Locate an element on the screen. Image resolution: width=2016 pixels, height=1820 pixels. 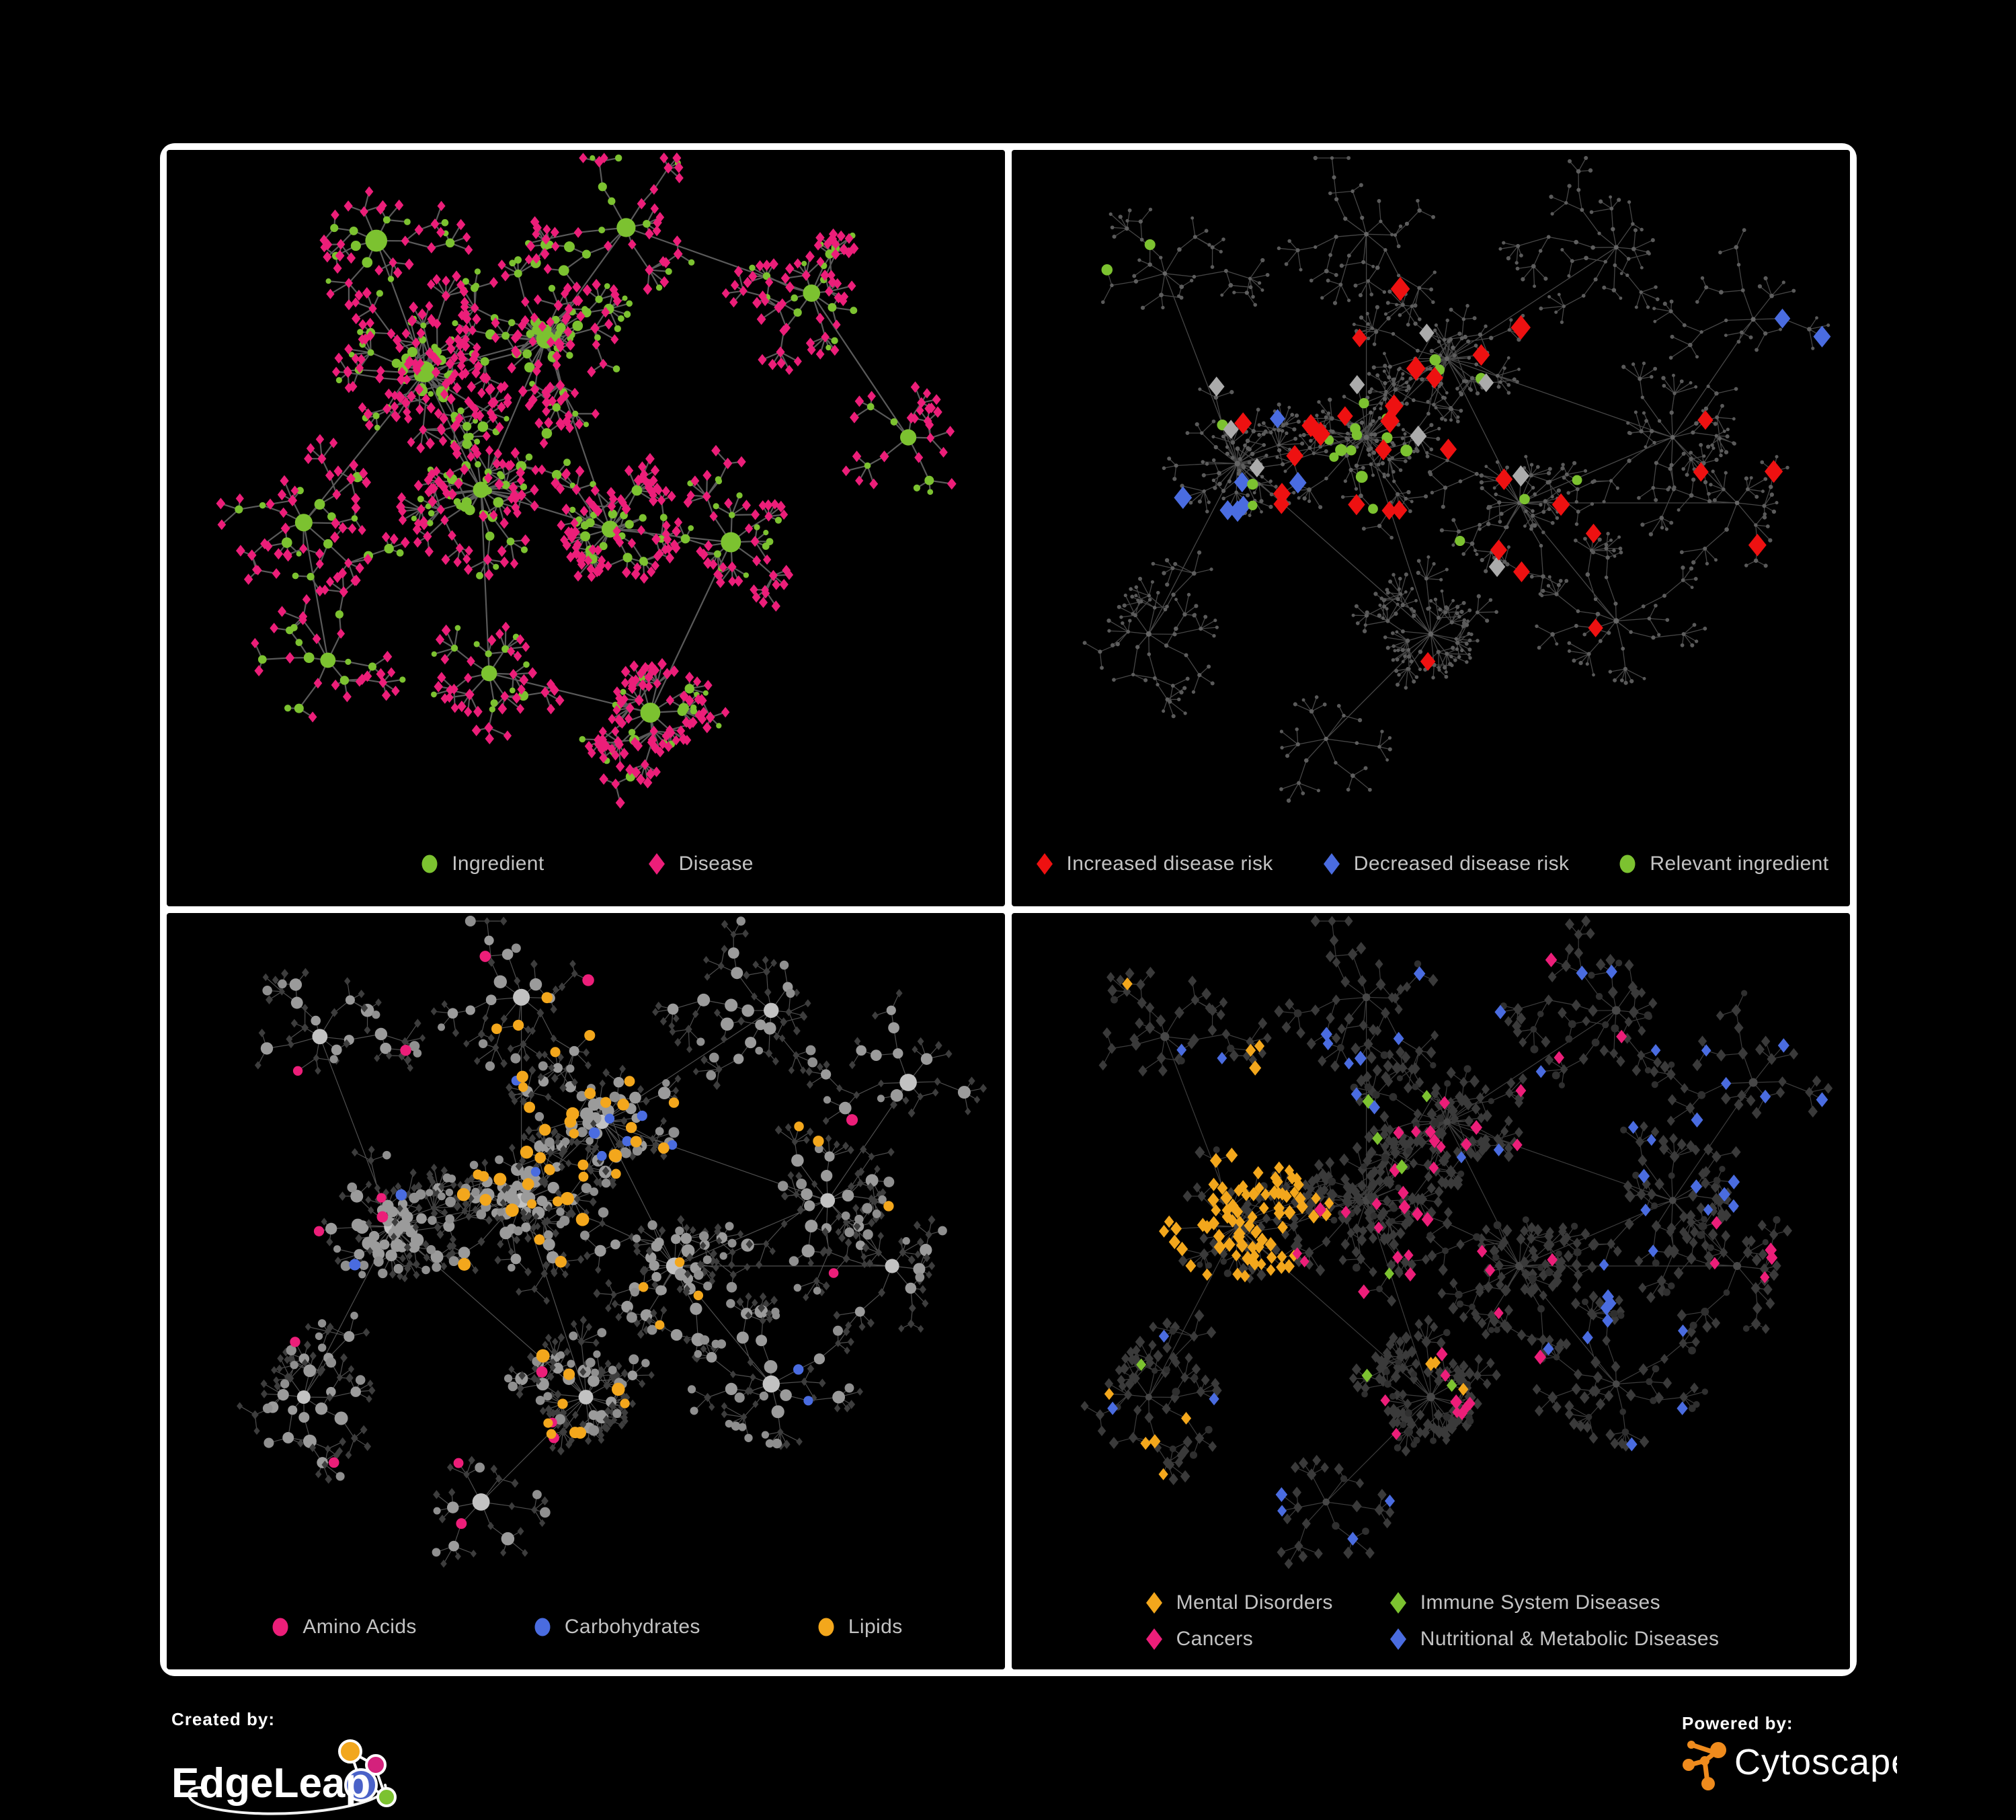
legend-label: Mental Disorders is located at coordinates (1254, 1602).